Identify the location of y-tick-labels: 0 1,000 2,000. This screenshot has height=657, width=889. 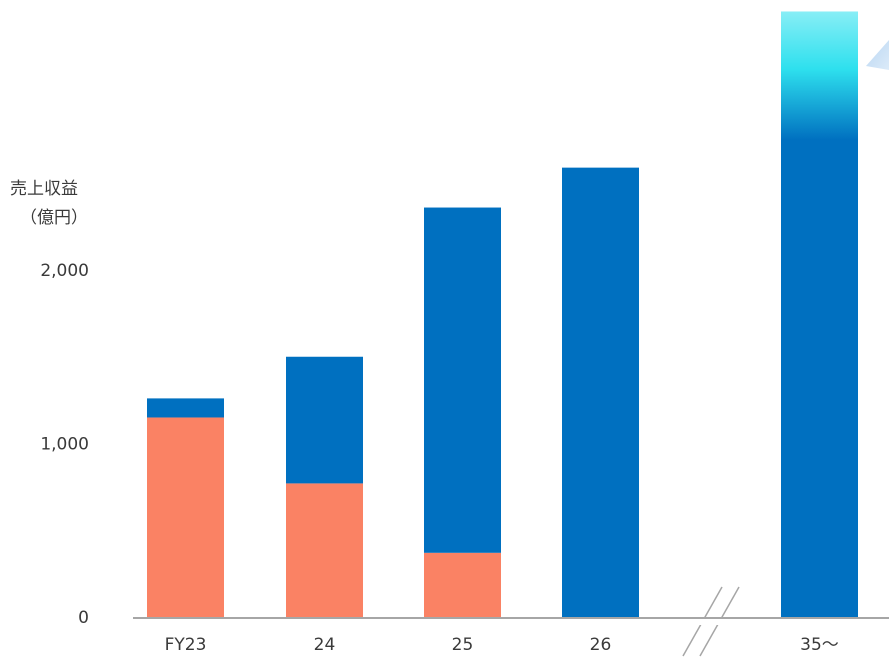
(64, 444).